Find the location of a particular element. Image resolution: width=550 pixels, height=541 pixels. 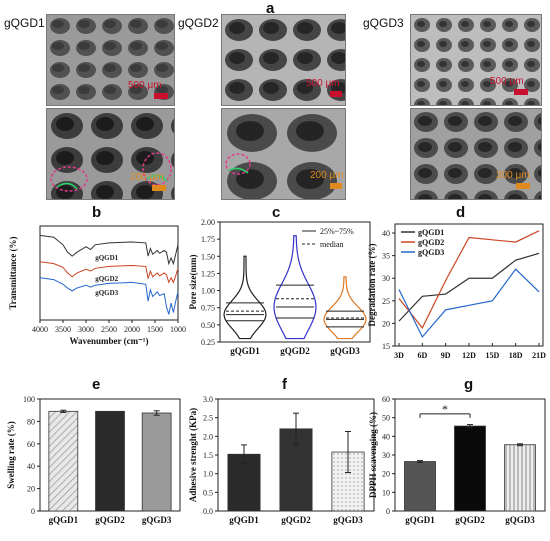

x-tick-label-c-2: gQGD3 is located at coordinates (345, 351).